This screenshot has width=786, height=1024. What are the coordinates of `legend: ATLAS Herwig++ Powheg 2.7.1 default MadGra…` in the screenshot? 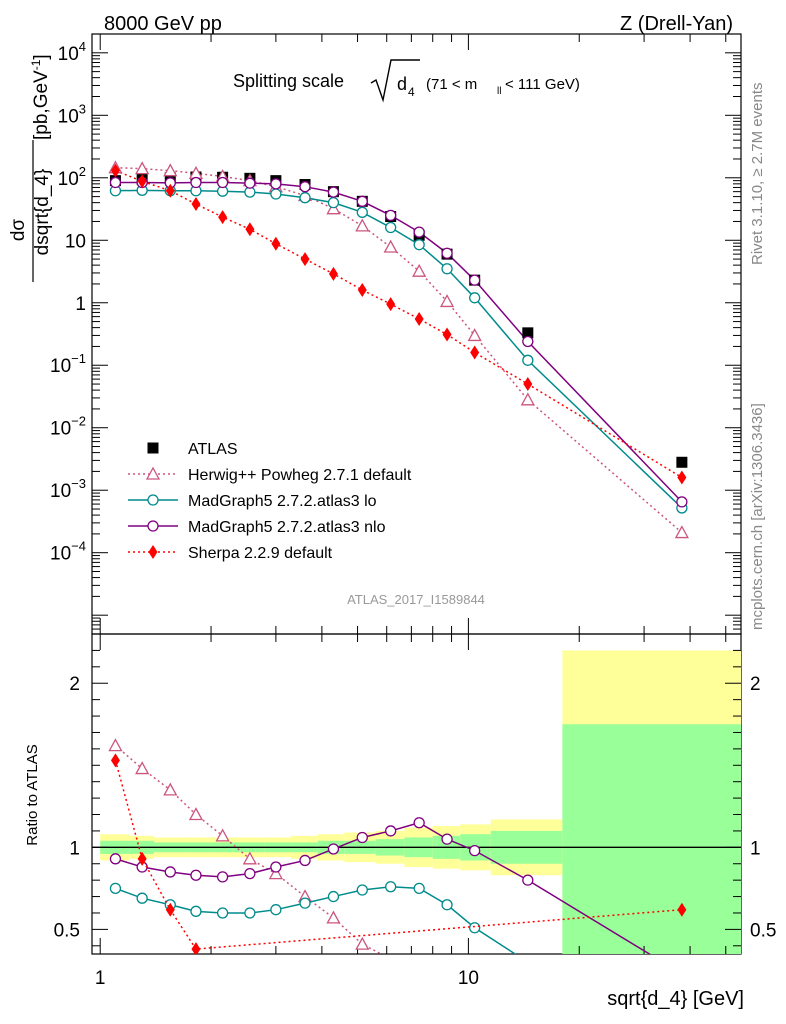 It's located at (270, 501).